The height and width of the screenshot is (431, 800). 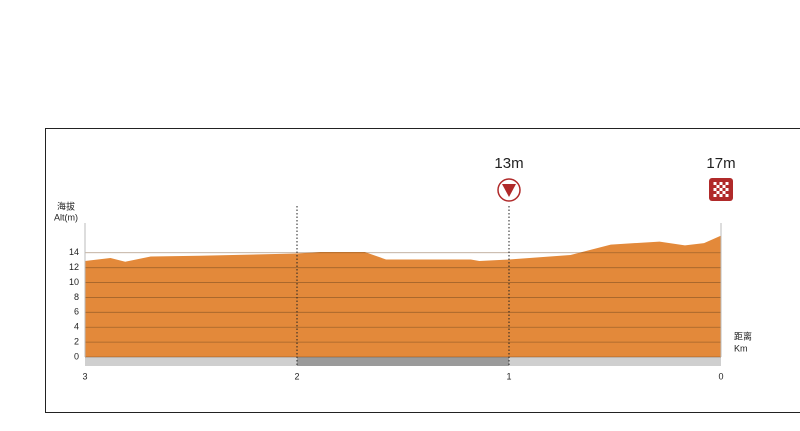 What do you see at coordinates (76, 312) in the screenshot?
I see `y-tick-label: 6` at bounding box center [76, 312].